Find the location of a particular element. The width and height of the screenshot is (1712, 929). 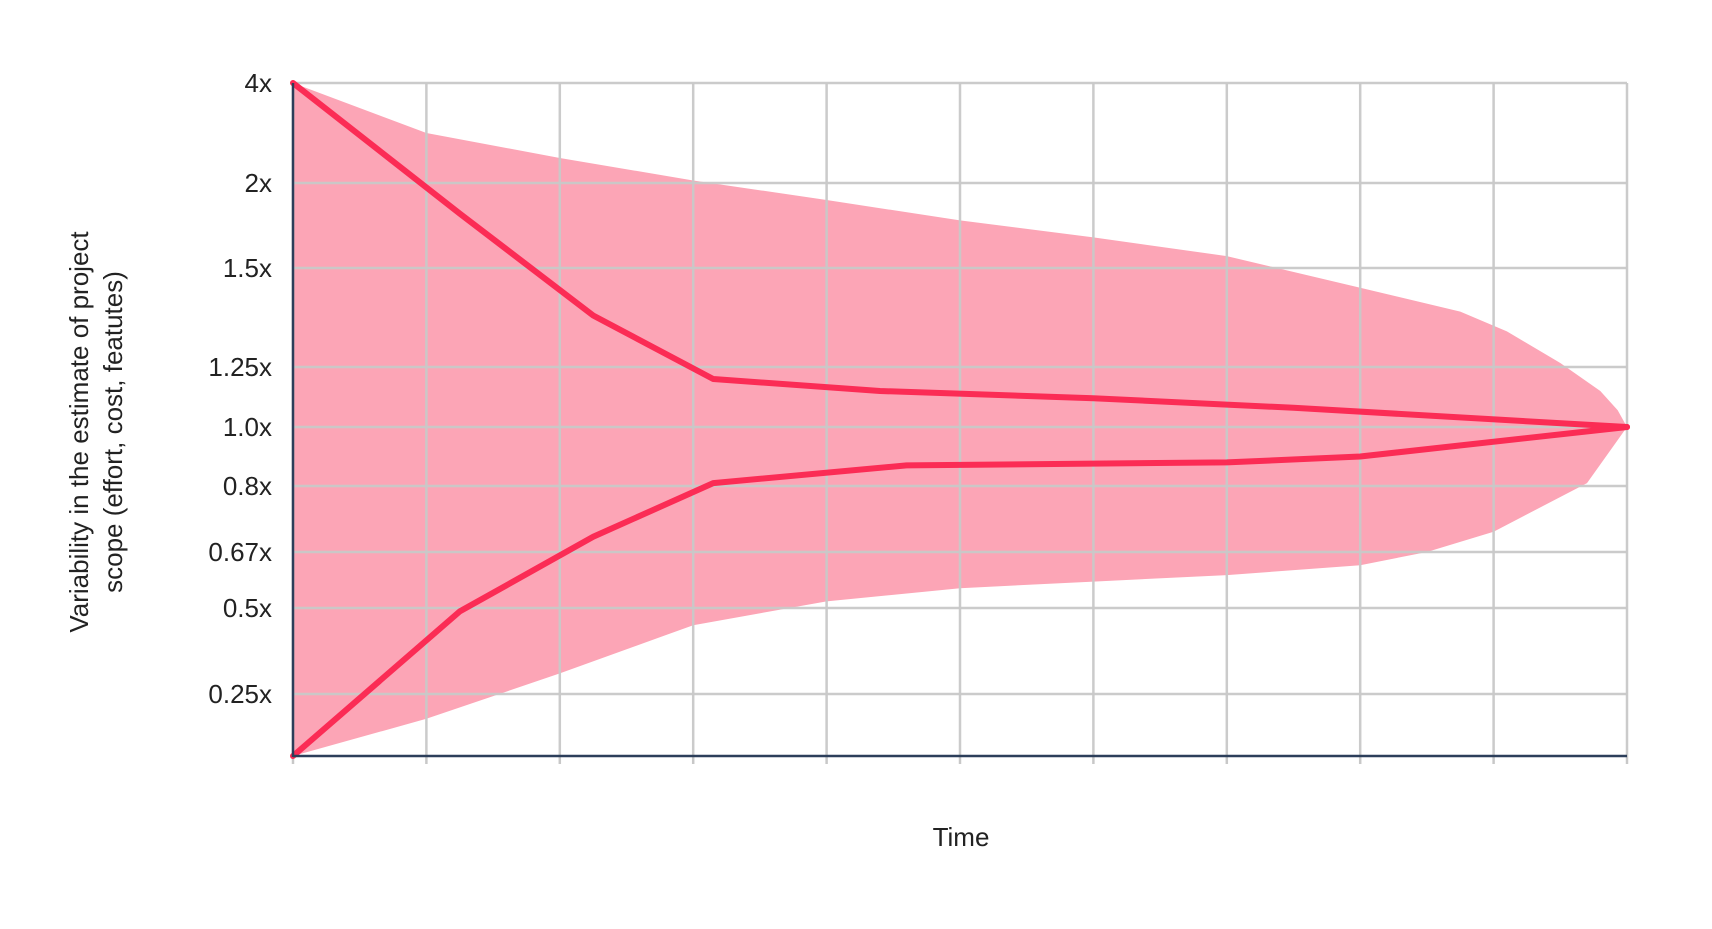

y-tick-labels: 4x 2x 1.5x 1.25x 1.0x 0.8x 0.67x 0.5x 0.25x is located at coordinates (240, 388).